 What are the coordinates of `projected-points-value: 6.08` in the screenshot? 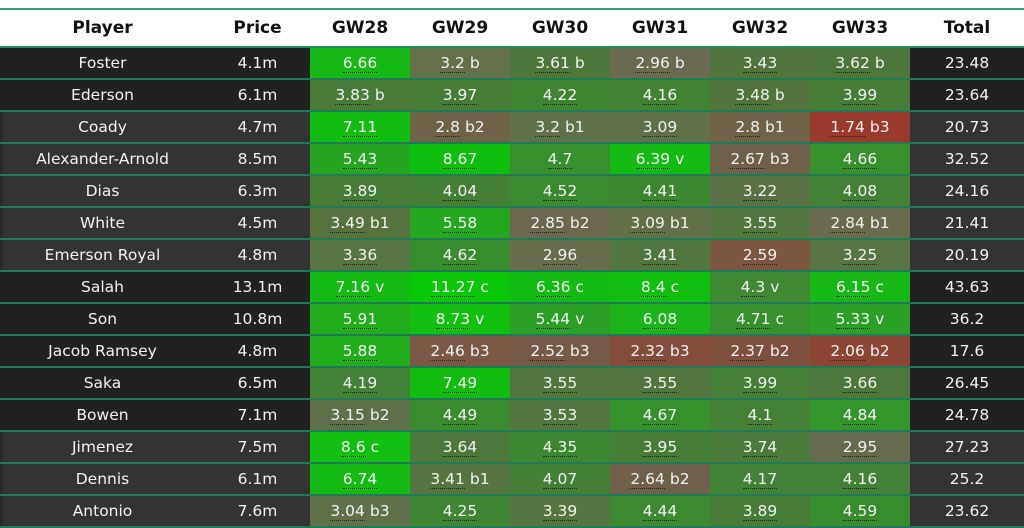 It's located at (660, 319).